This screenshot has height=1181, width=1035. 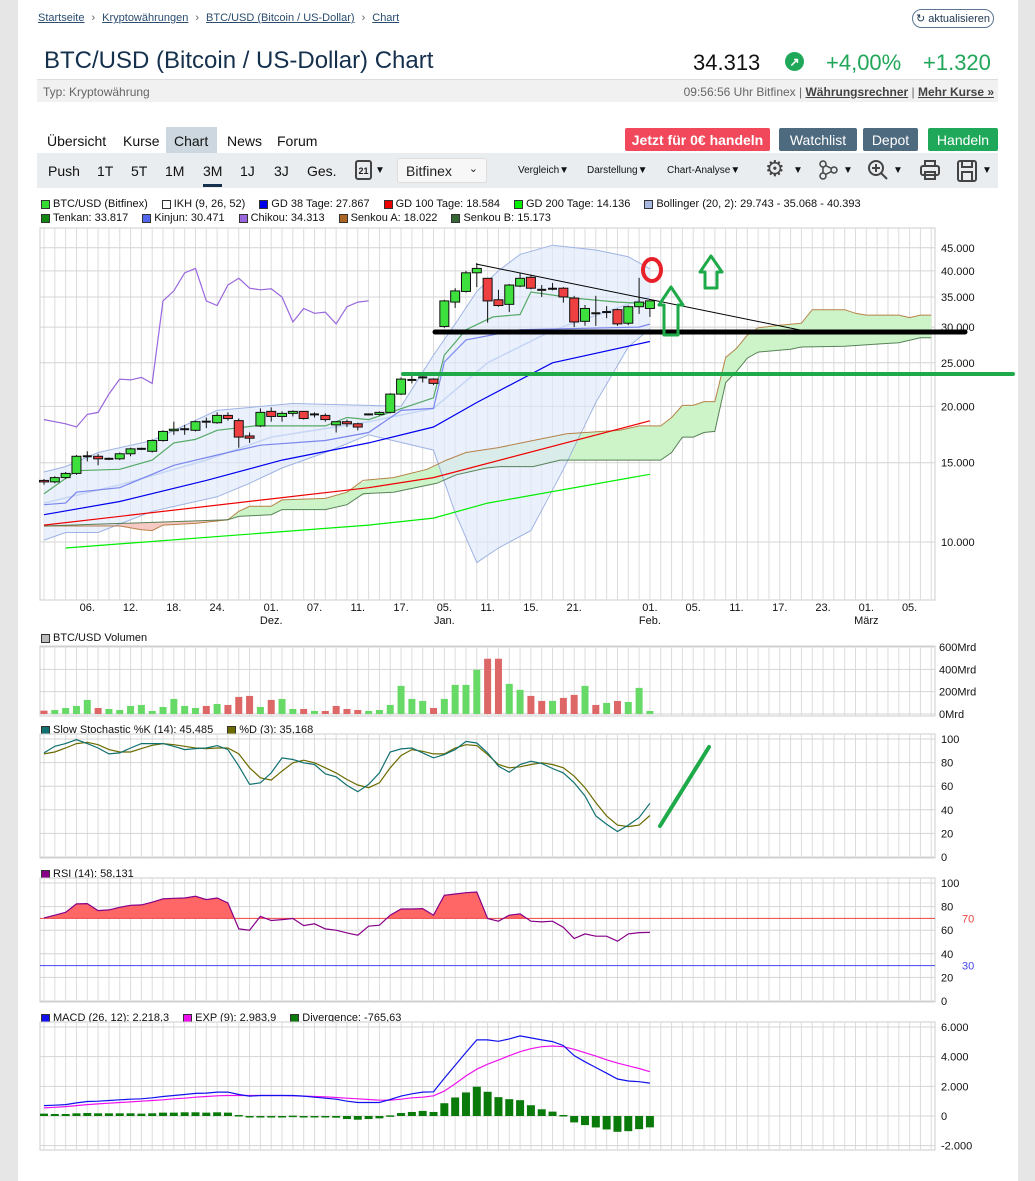 What do you see at coordinates (963, 139) in the screenshot?
I see `handeln-button: Handeln` at bounding box center [963, 139].